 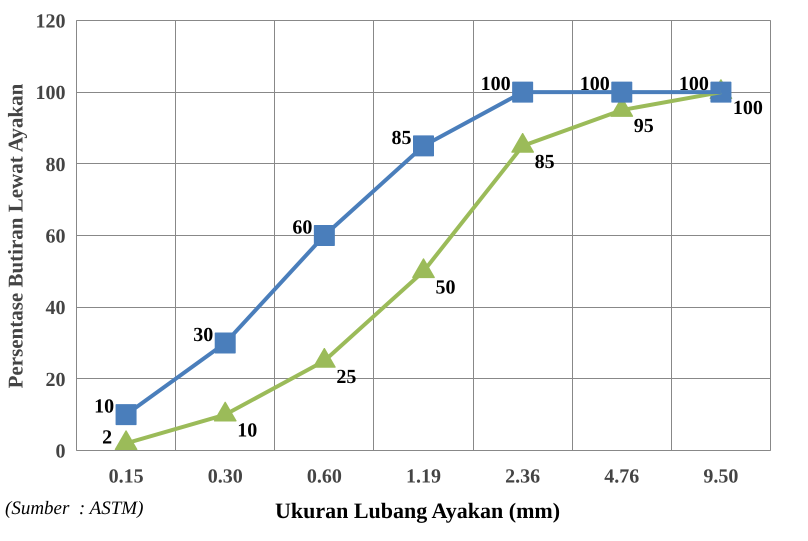 What do you see at coordinates (720, 477) in the screenshot?
I see `x-tick-label: 9.50` at bounding box center [720, 477].